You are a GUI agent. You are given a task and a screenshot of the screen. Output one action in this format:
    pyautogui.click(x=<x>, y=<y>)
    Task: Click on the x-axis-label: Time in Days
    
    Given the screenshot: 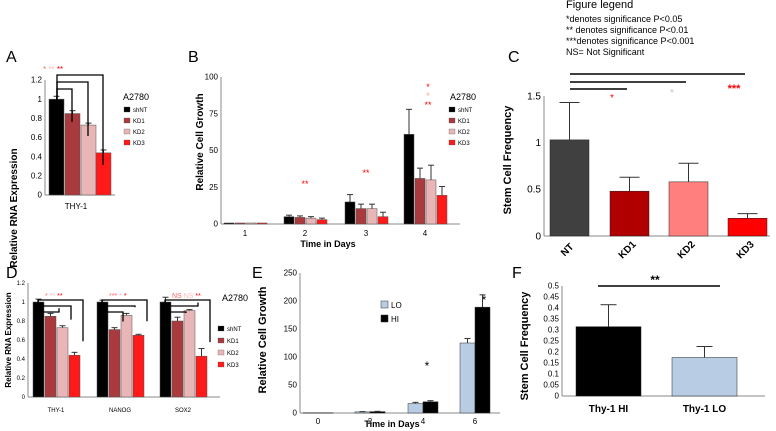 What is the action you would take?
    pyautogui.click(x=327, y=244)
    